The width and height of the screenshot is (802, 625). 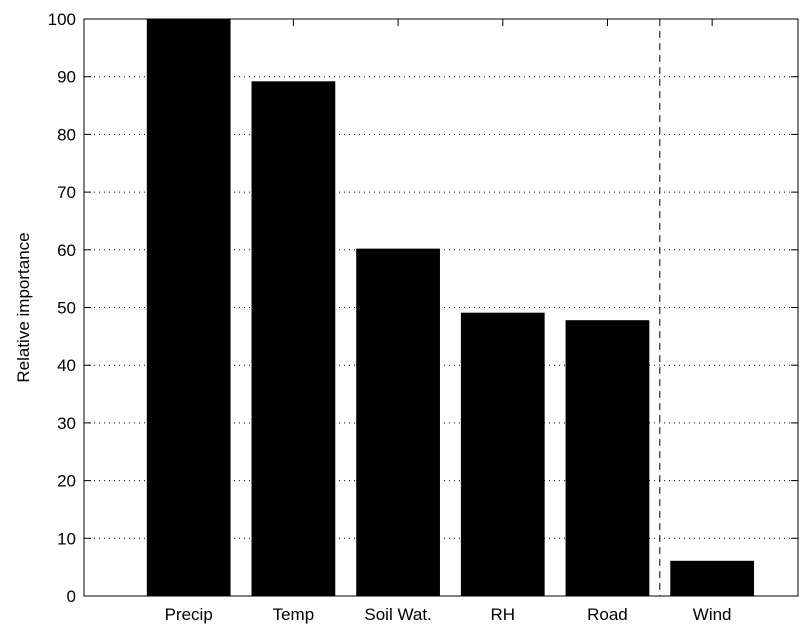 I want to click on y-tick-label: 90, so click(x=66, y=77).